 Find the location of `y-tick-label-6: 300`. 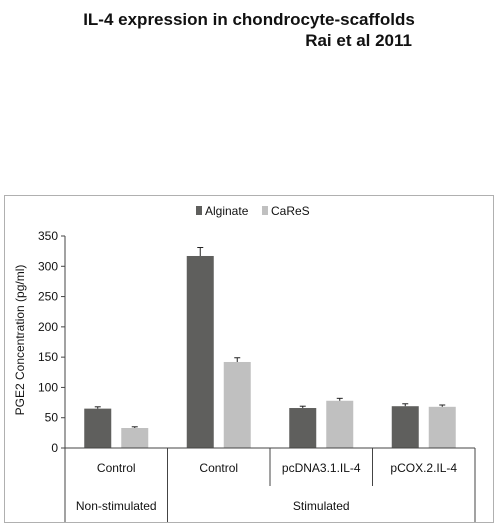

y-tick-label-6: 300 is located at coordinates (48, 266).